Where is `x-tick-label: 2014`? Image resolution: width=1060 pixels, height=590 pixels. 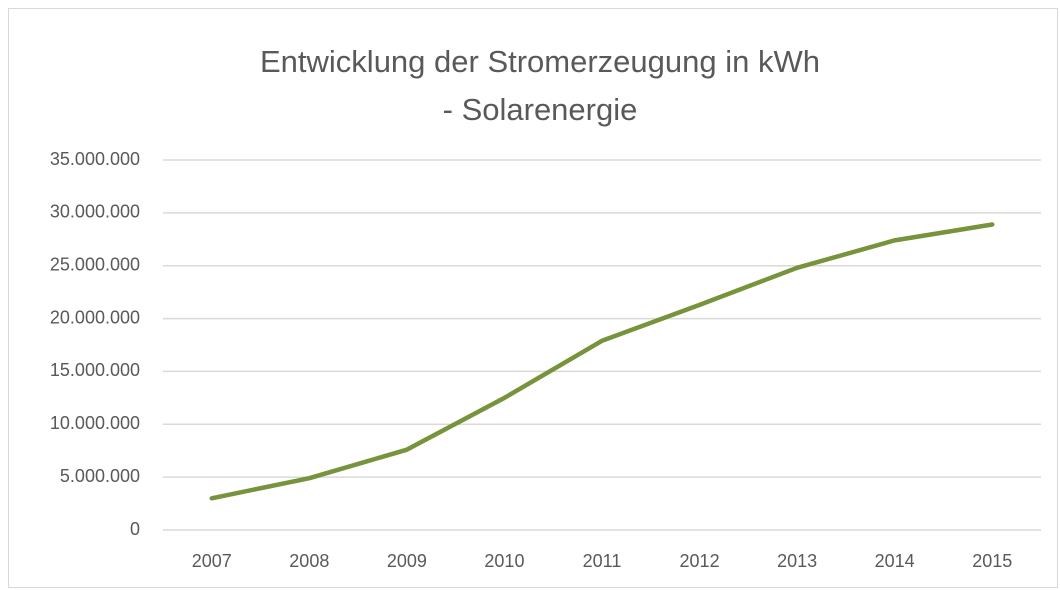
x-tick-label: 2014 is located at coordinates (895, 561).